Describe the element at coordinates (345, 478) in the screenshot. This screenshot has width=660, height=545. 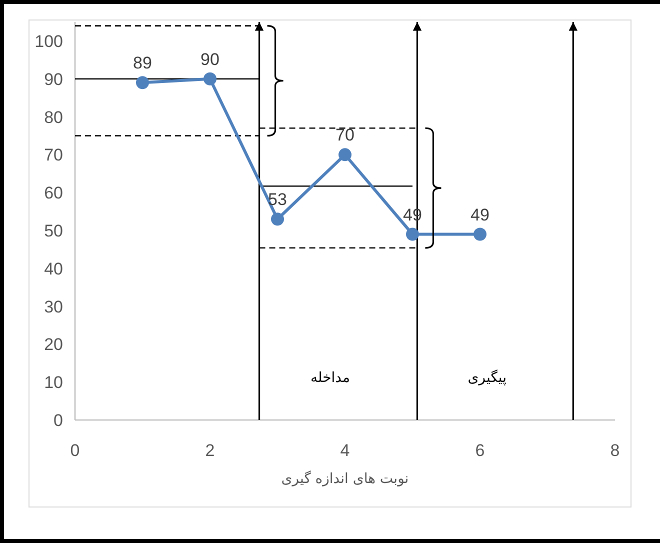
I see `x-axis-title: نوبت های اندازه گیری` at that location.